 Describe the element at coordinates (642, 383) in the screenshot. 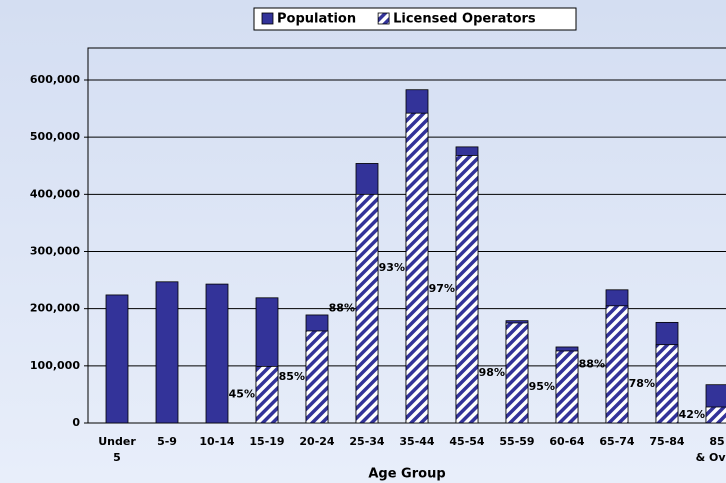

I see `percent-label: 78%` at that location.